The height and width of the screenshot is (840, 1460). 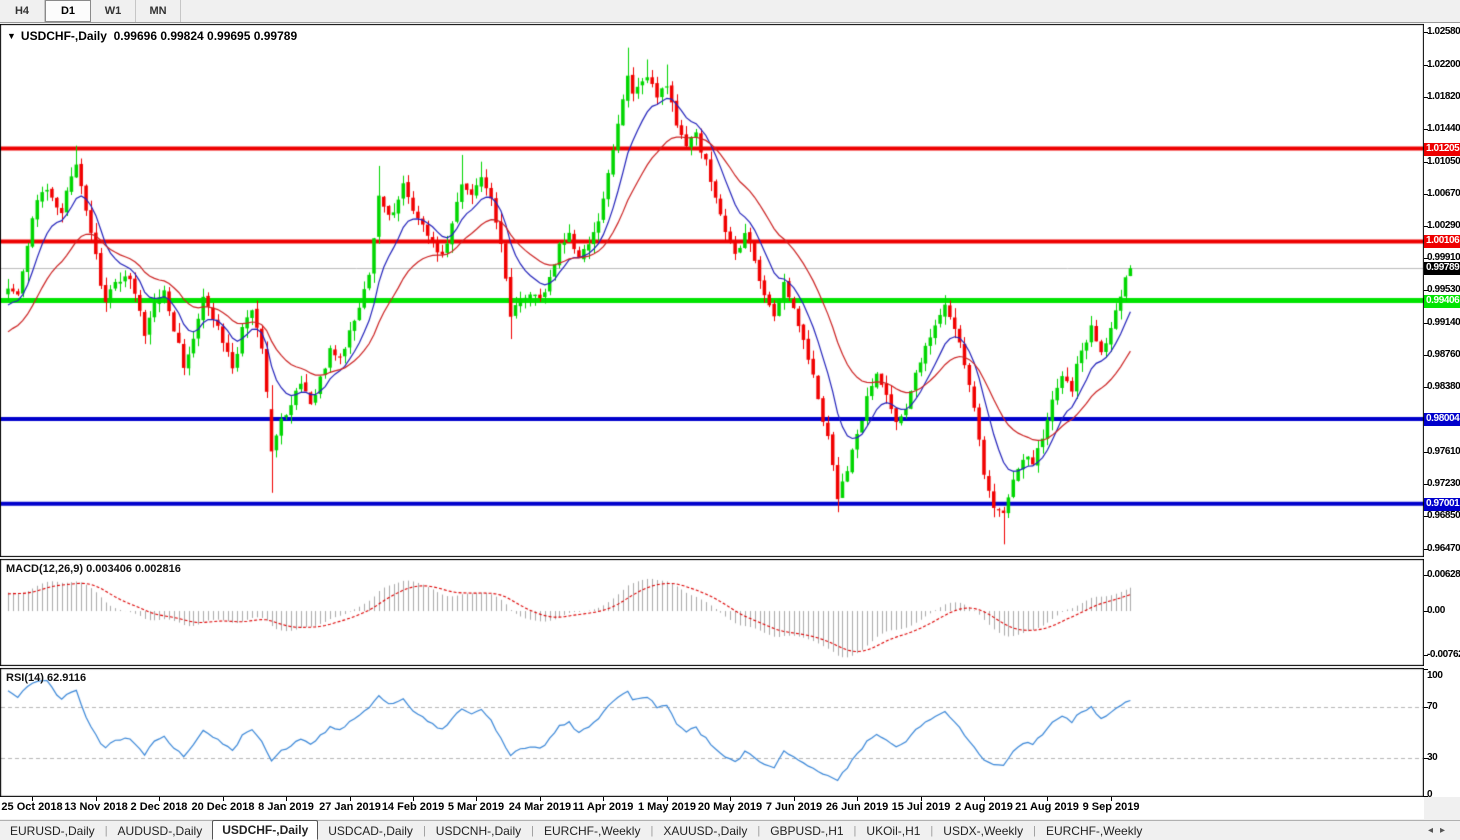 I want to click on hline-price-label: 1.01205, so click(x=1442, y=149).